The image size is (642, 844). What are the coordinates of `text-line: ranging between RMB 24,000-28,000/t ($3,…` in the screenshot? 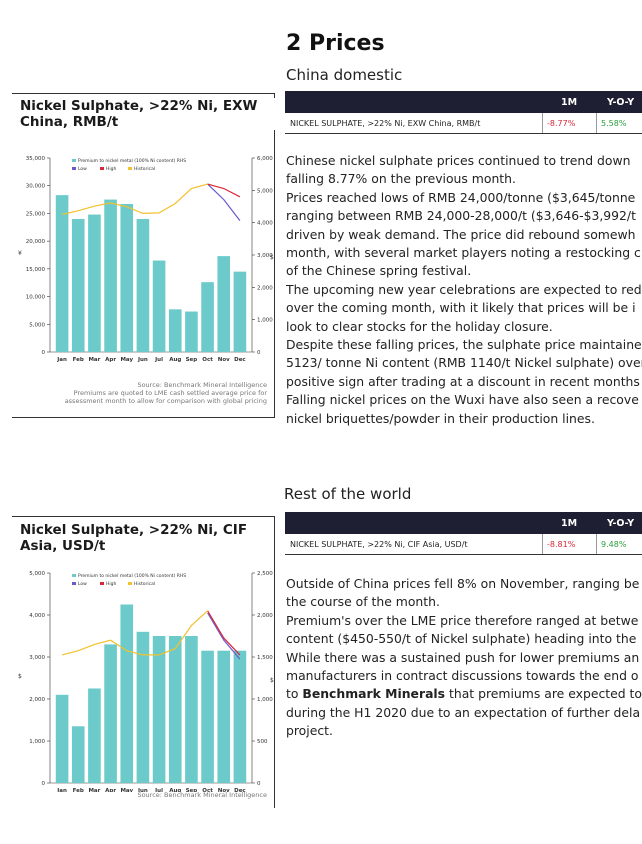 It's located at (461, 216).